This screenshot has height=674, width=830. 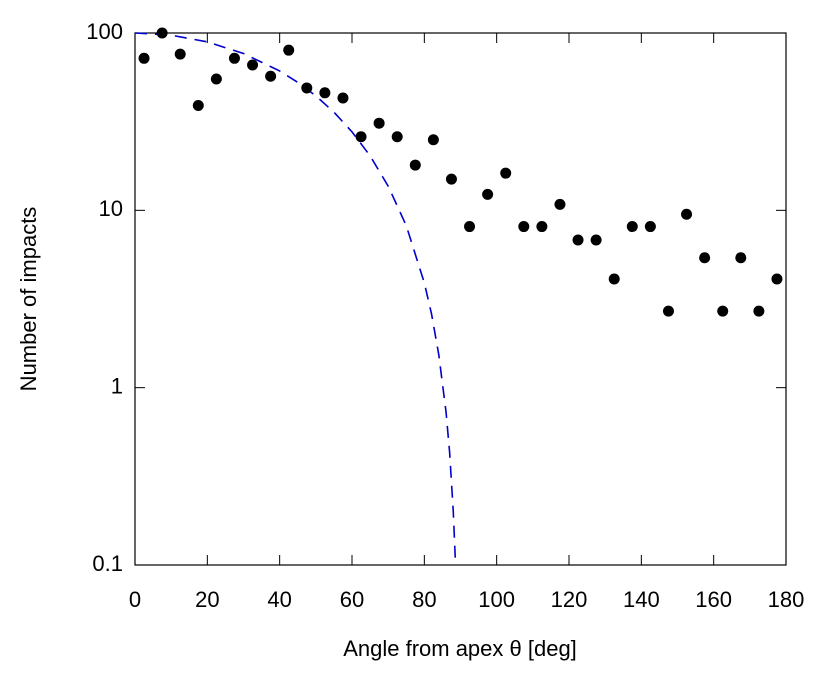 What do you see at coordinates (496, 599) in the screenshot?
I see `x-tick-label: 100` at bounding box center [496, 599].